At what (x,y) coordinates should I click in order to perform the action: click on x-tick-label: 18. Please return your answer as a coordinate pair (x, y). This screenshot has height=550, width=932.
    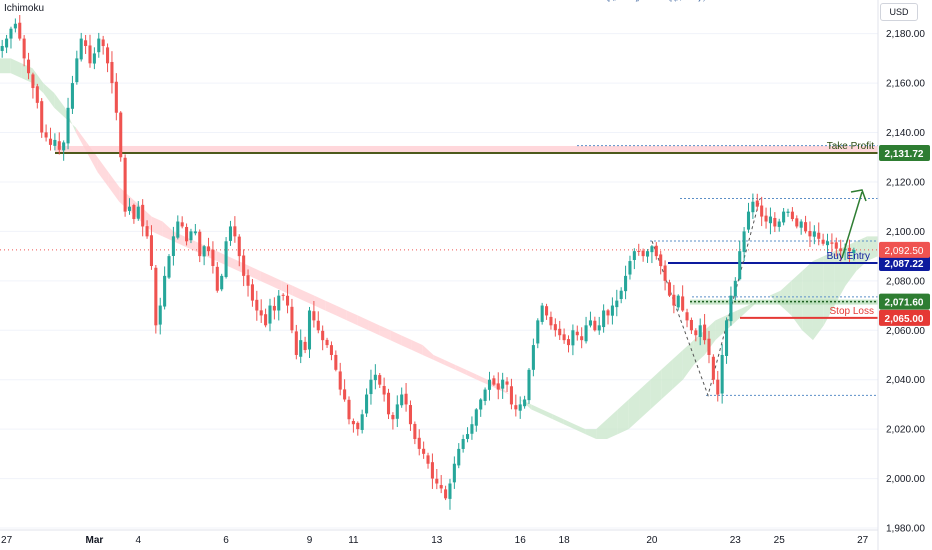
    Looking at the image, I should click on (565, 540).